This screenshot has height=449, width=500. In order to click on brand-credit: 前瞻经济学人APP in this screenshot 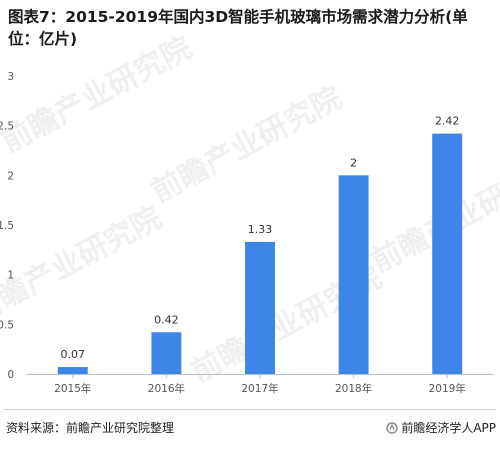, I will do `click(441, 427)`.